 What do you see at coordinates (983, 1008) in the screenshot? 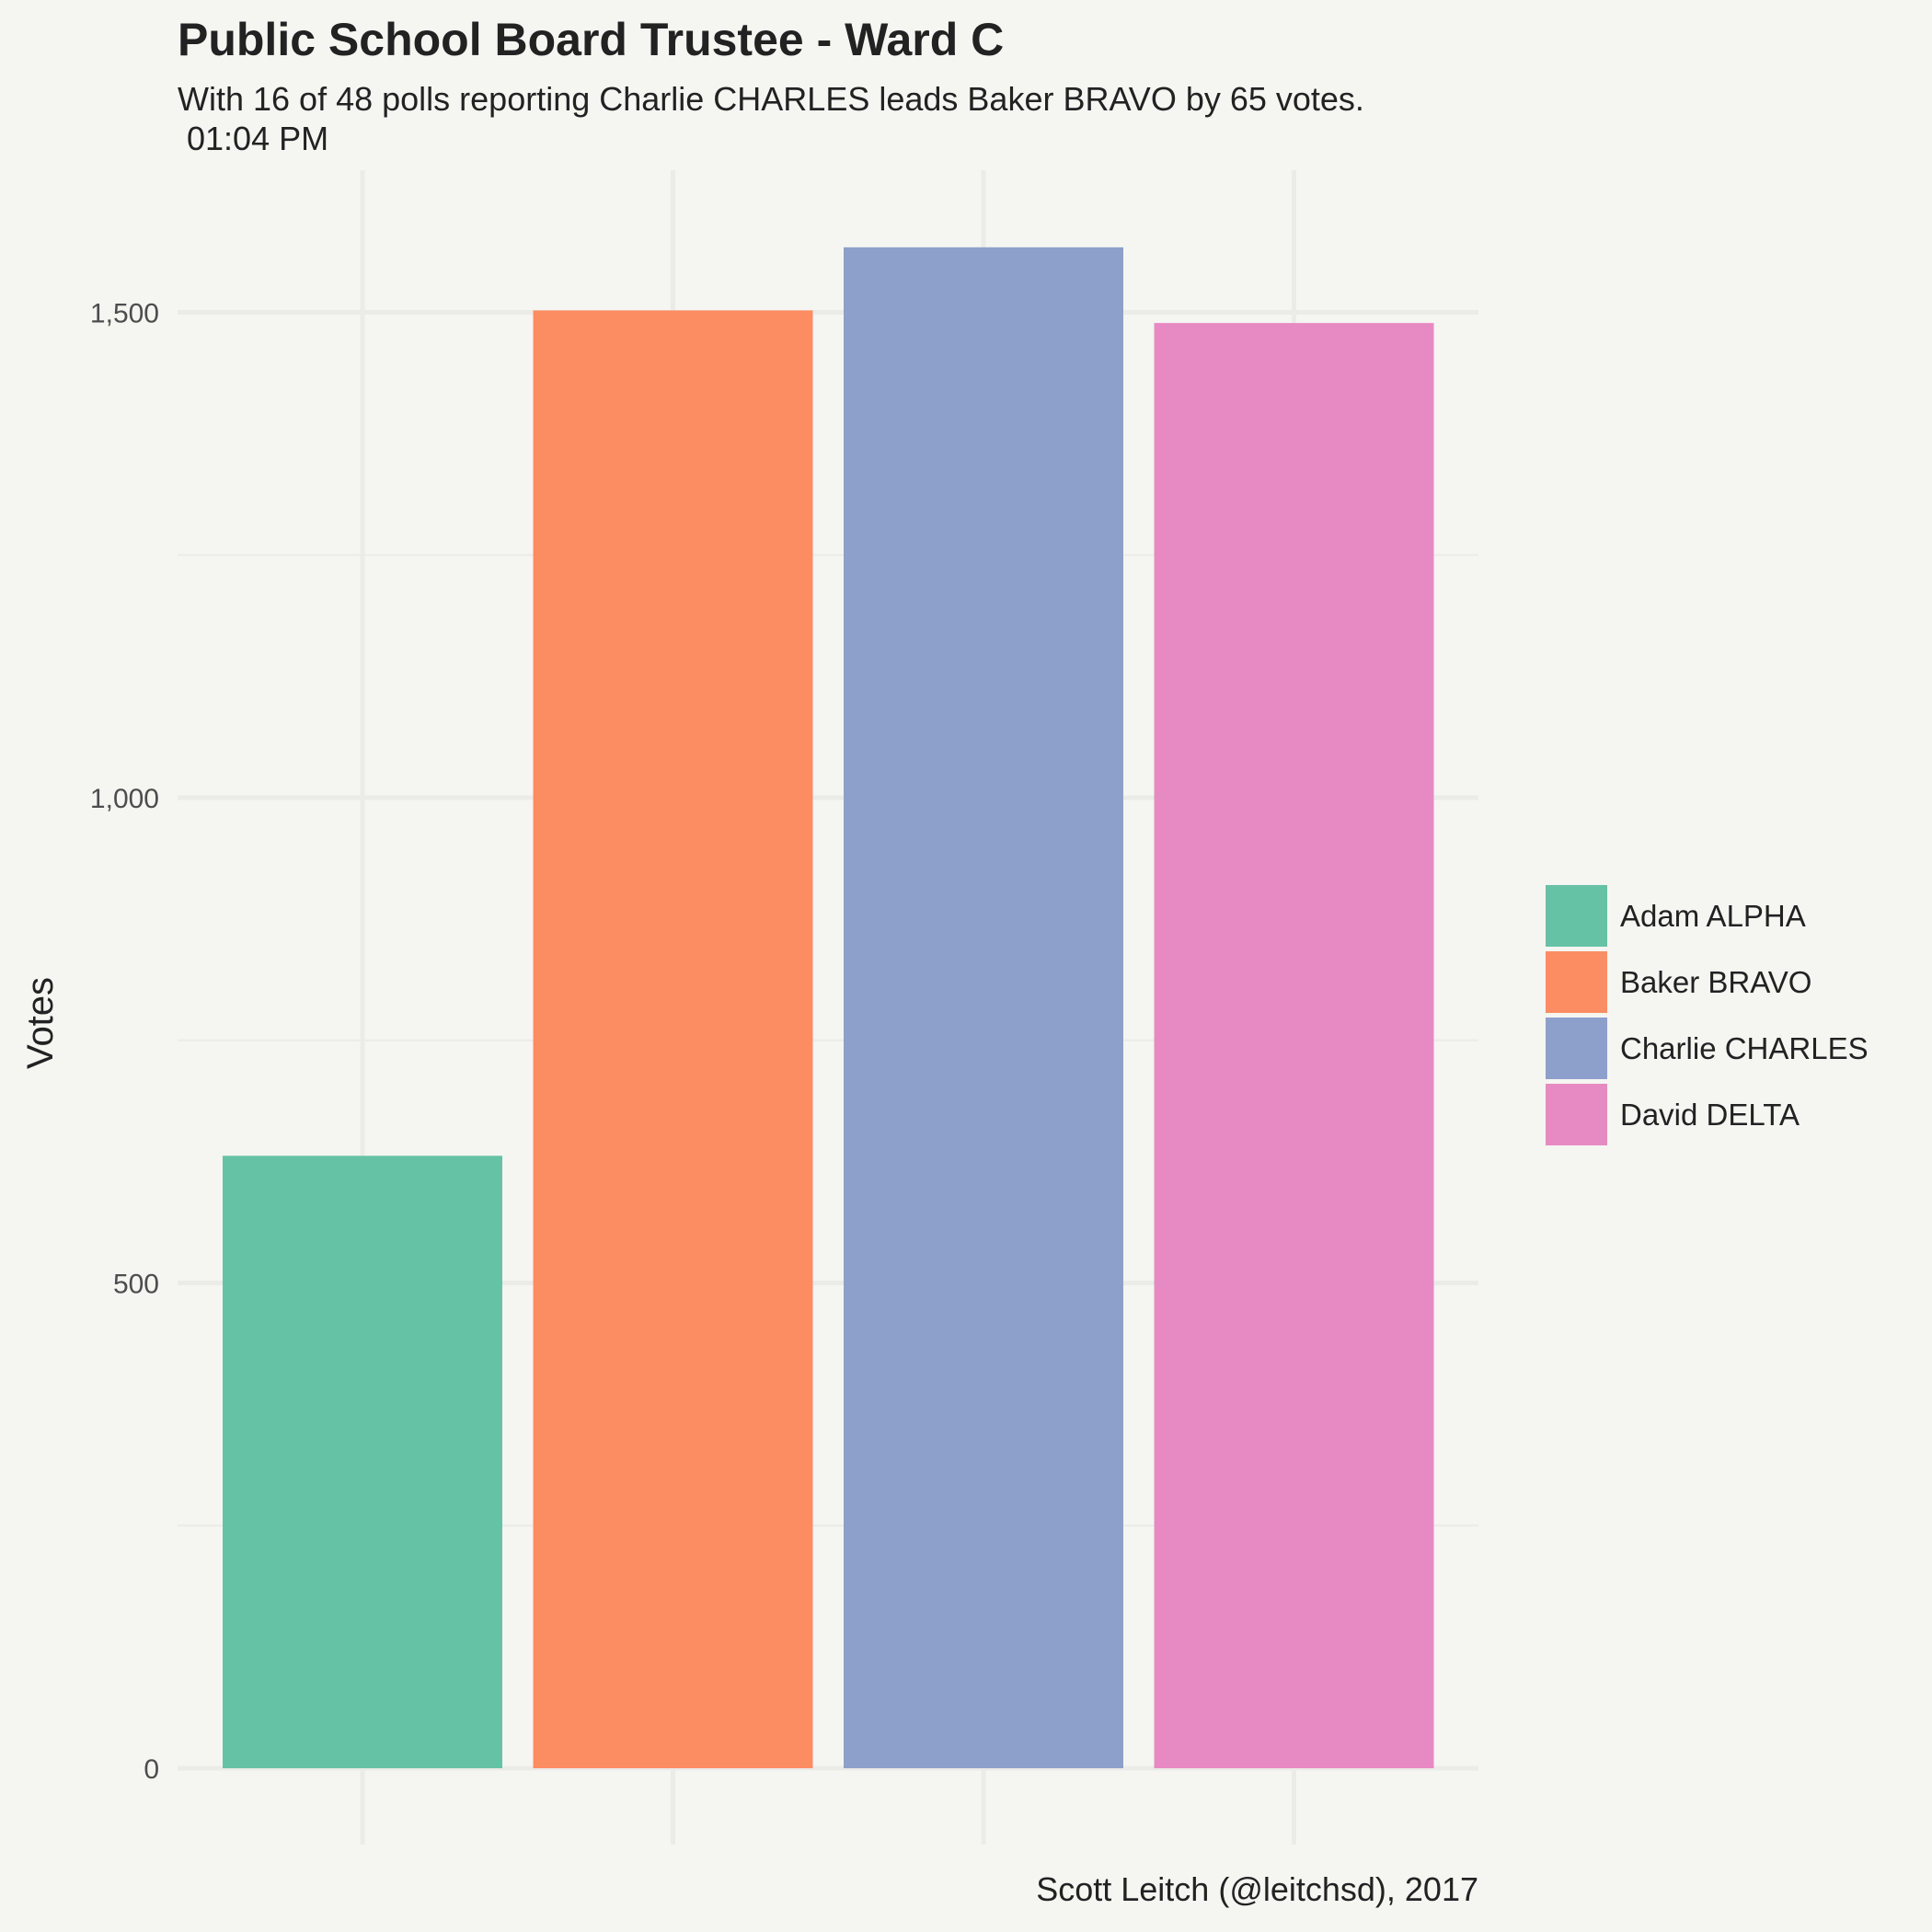
I see `bar-charlie-charles` at bounding box center [983, 1008].